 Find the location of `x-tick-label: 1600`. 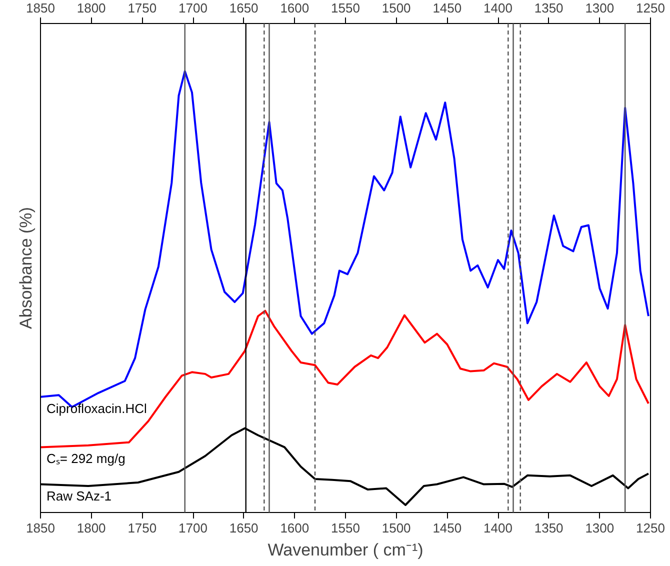

x-tick-label: 1600 is located at coordinates (295, 8).